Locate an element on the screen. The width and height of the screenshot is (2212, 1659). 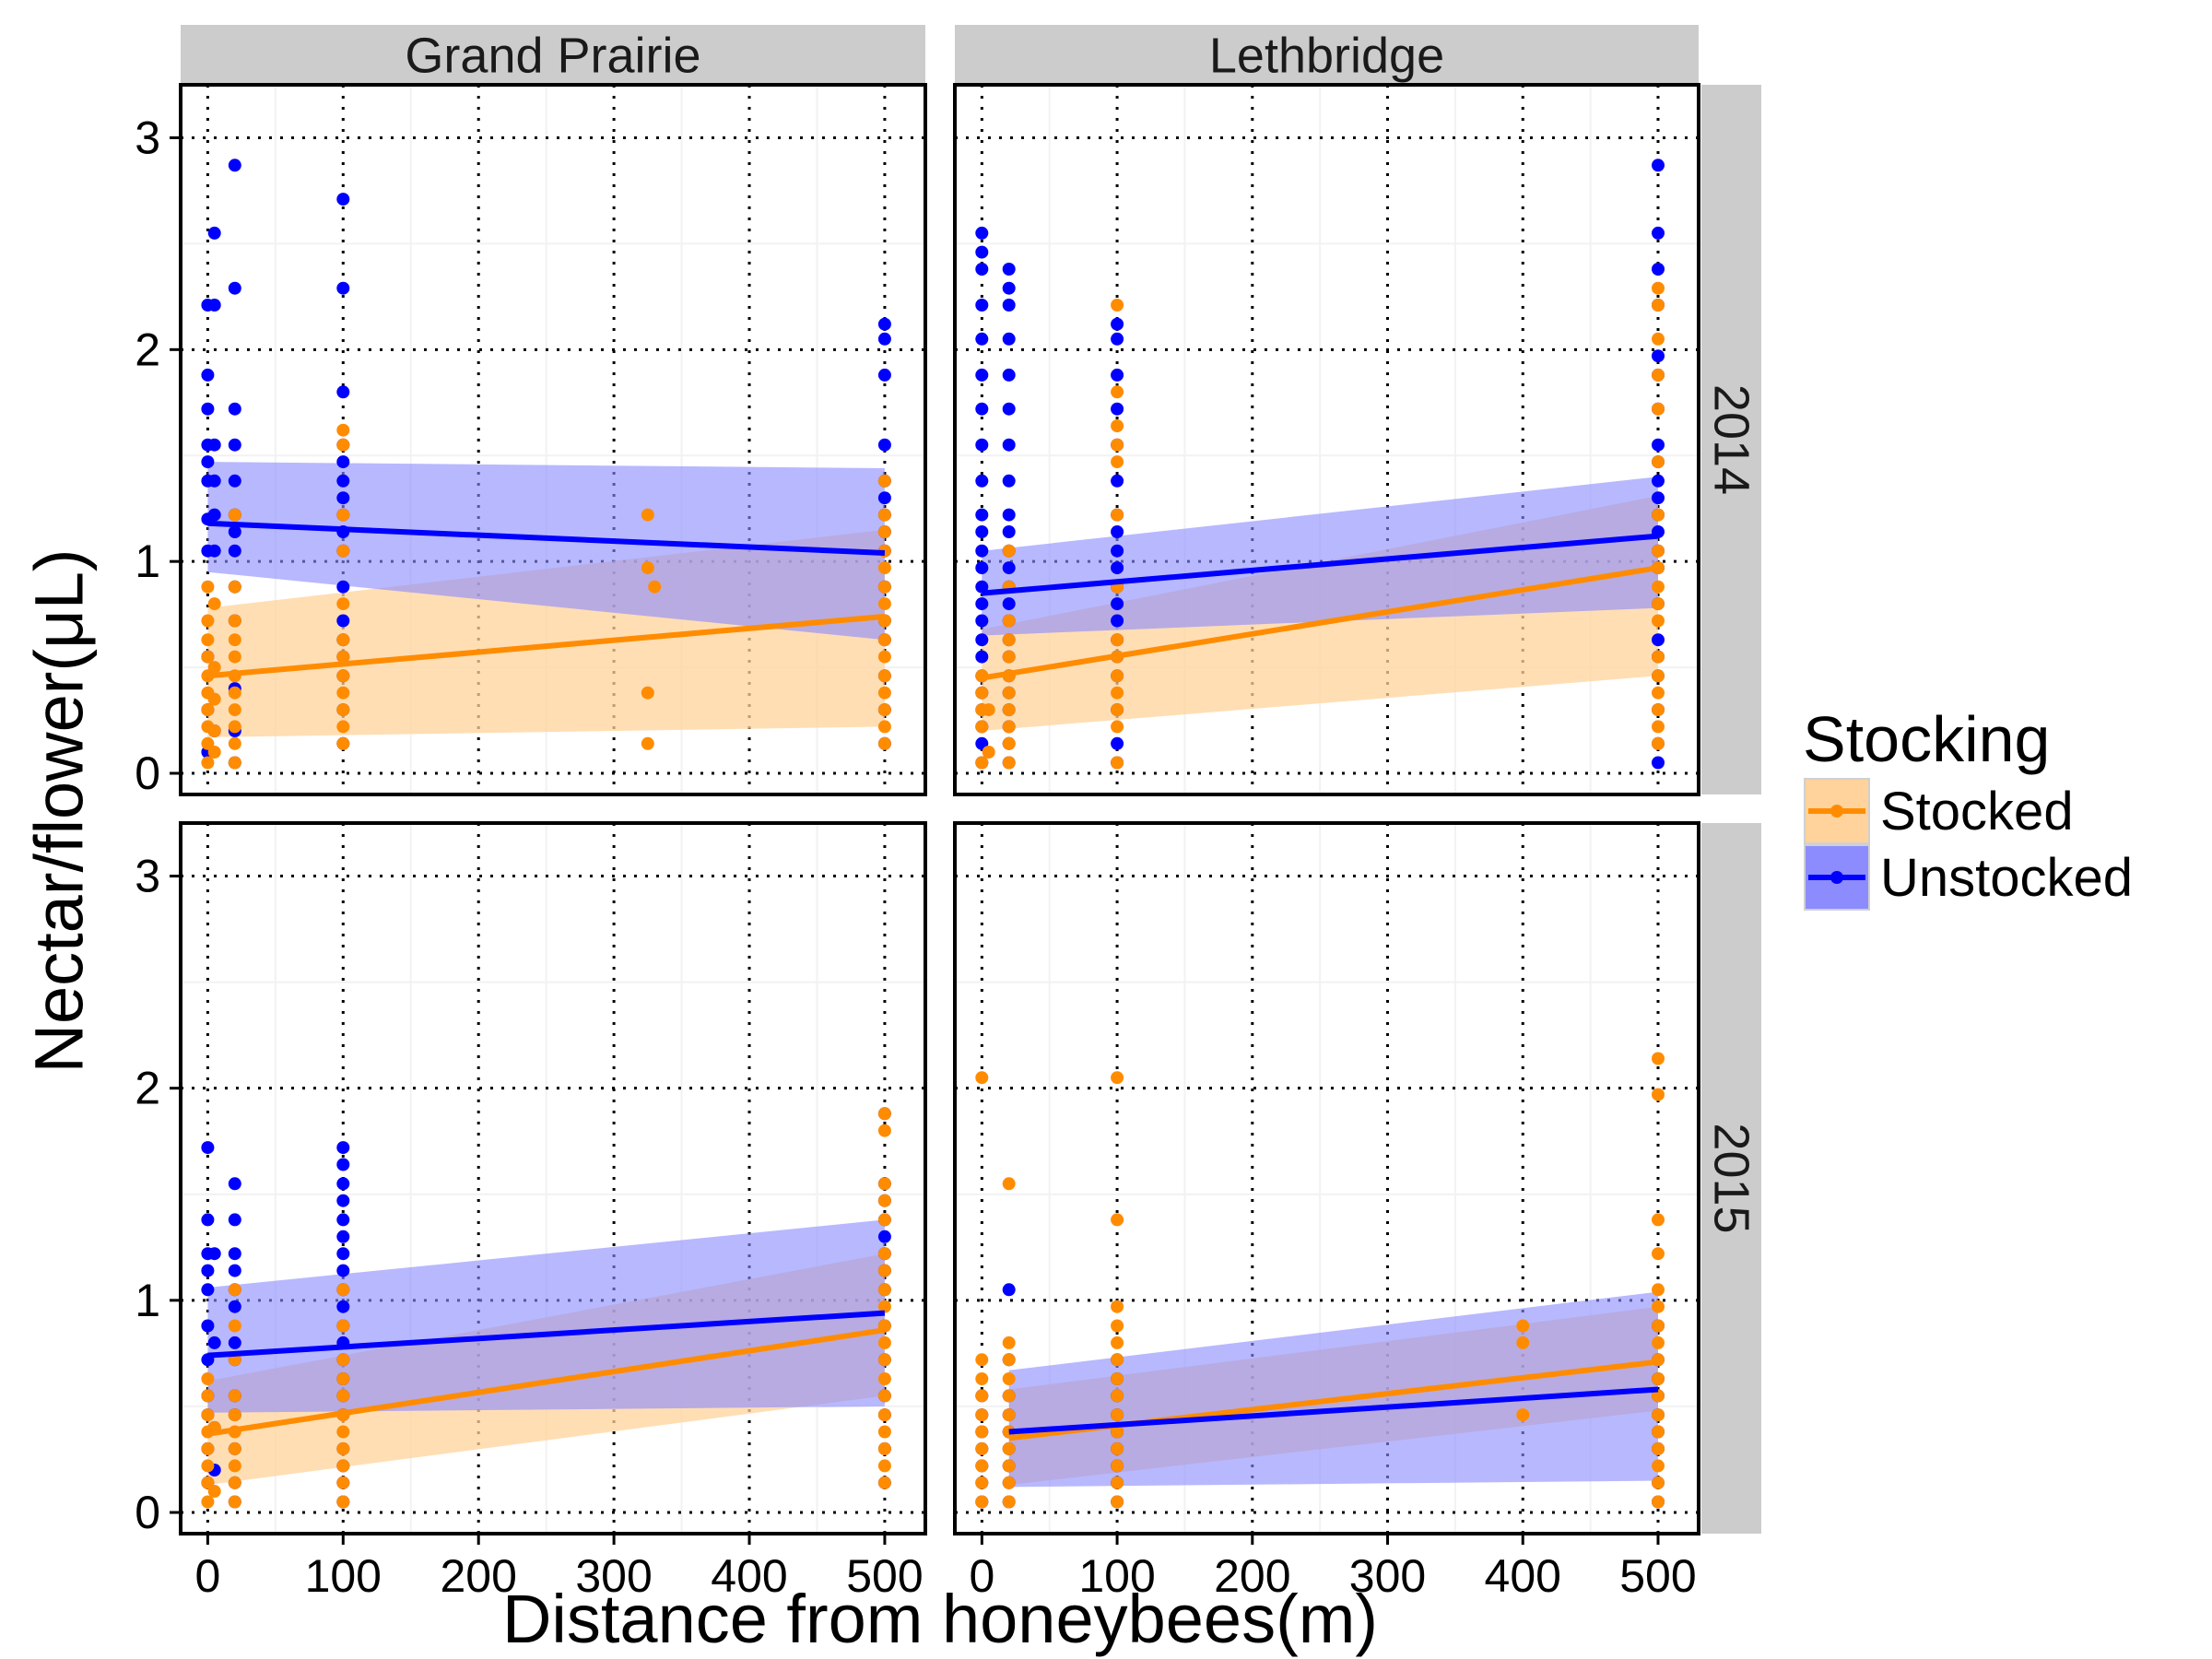
legend-point-stocked is located at coordinates (1836, 811).